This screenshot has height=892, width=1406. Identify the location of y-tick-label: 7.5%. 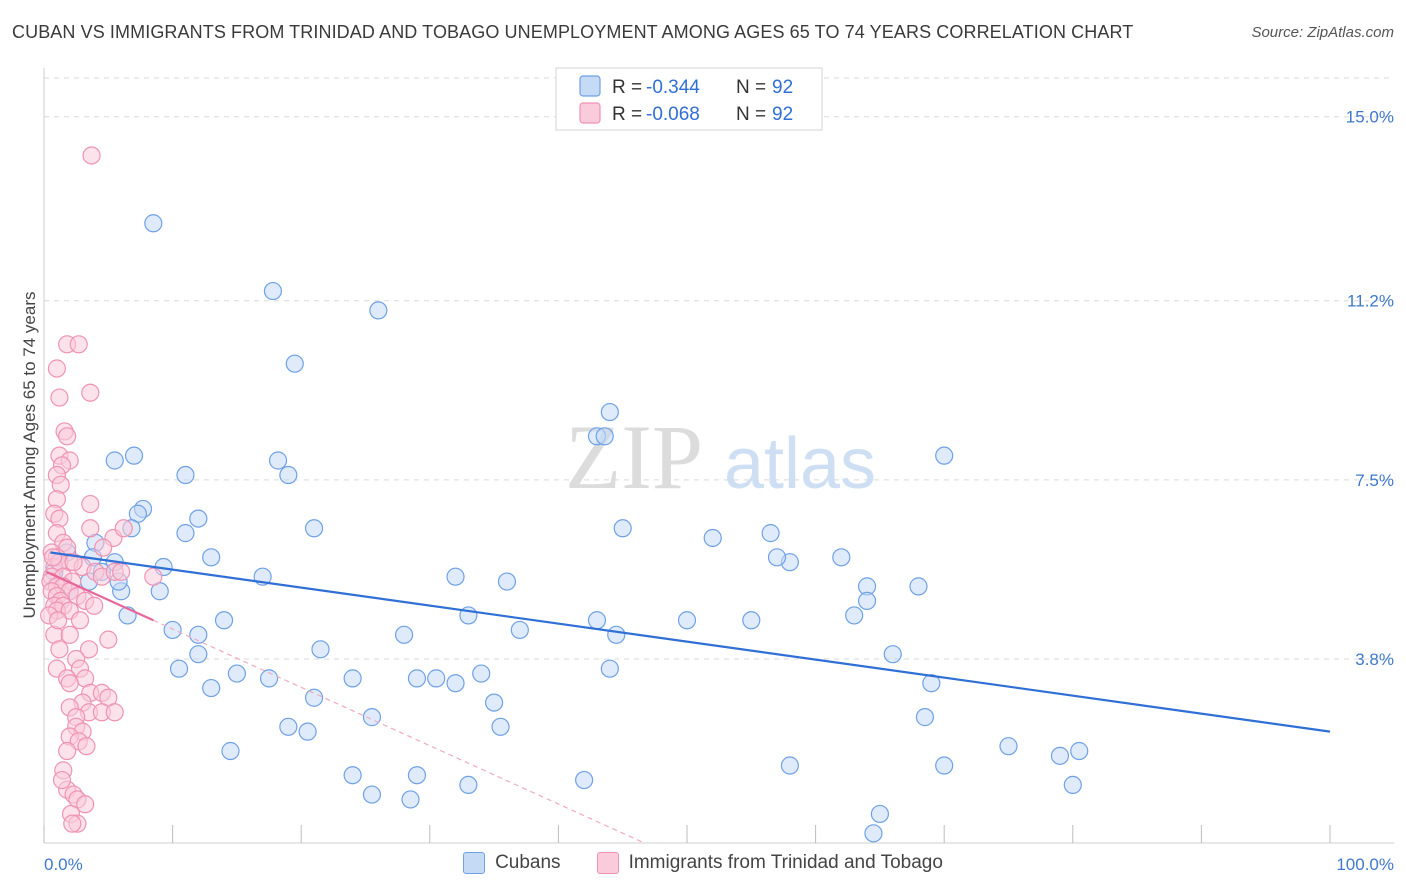
(1374, 480).